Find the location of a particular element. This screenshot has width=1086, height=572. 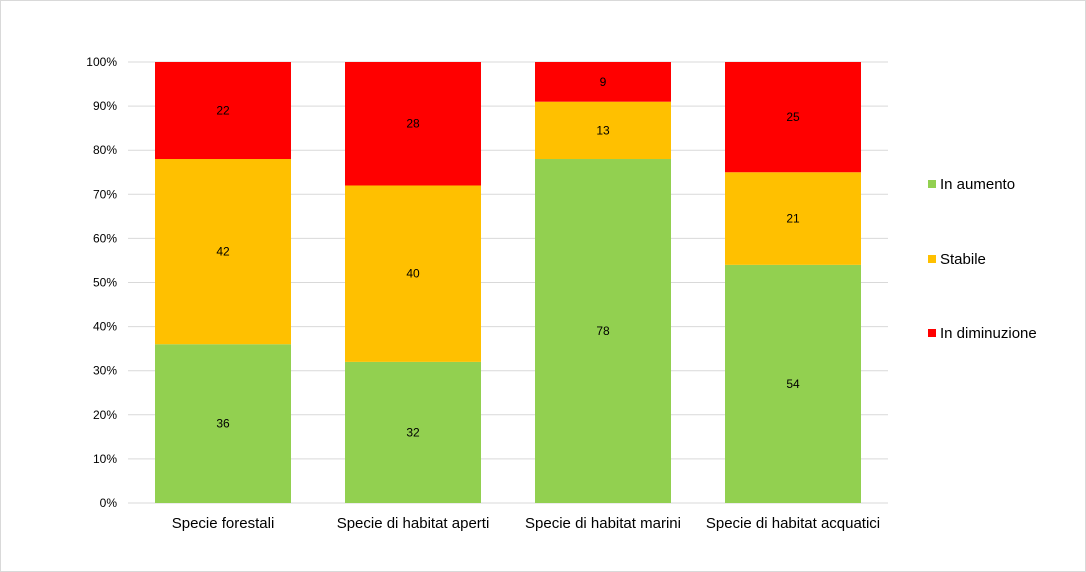

y-tick-label: 100% is located at coordinates (101, 62).